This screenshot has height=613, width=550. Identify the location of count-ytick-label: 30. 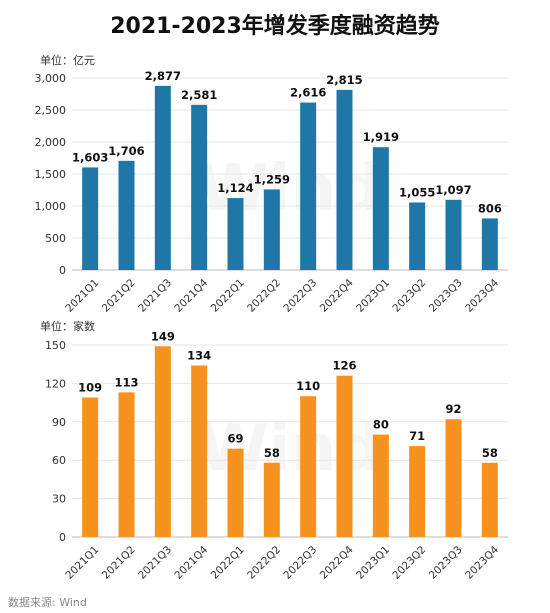
(59, 499).